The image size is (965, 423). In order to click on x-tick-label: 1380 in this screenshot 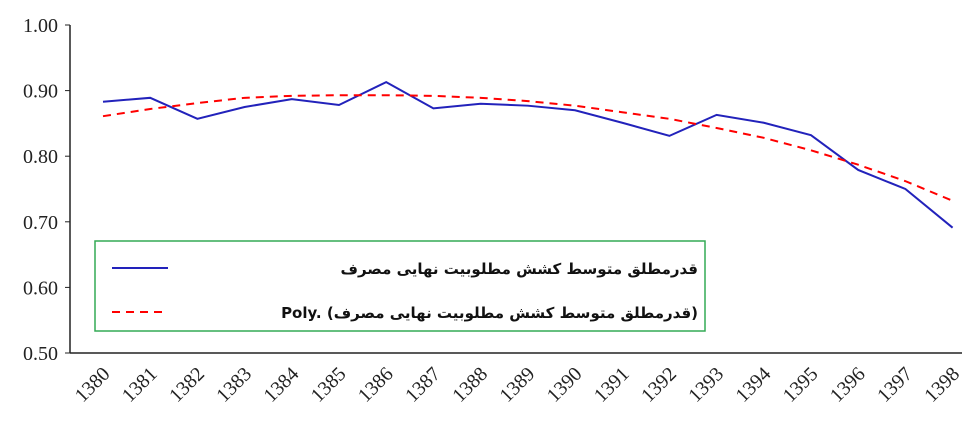, I will do `click(93, 385)`.